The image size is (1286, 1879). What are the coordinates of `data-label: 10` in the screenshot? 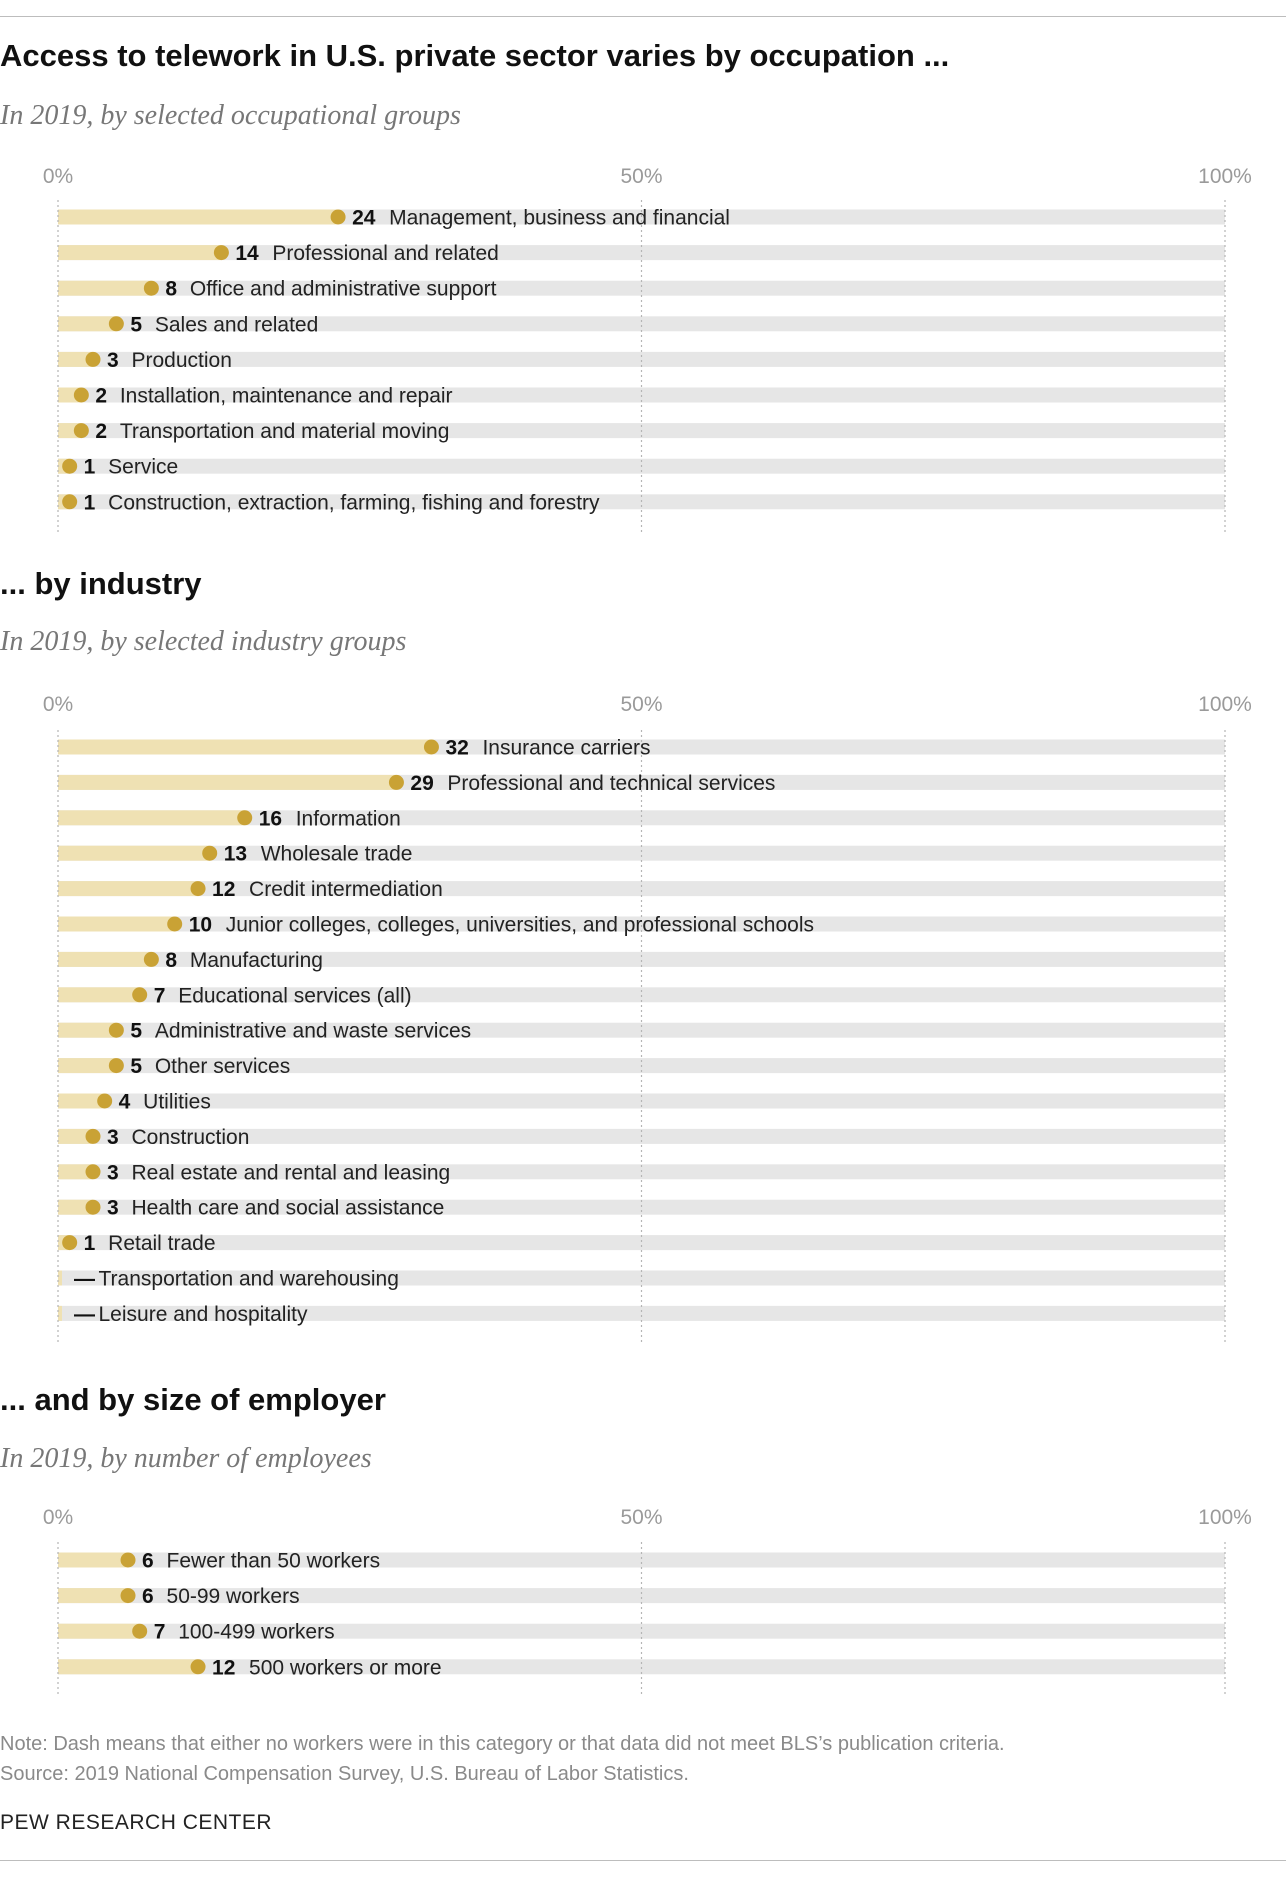 It's located at (200, 925).